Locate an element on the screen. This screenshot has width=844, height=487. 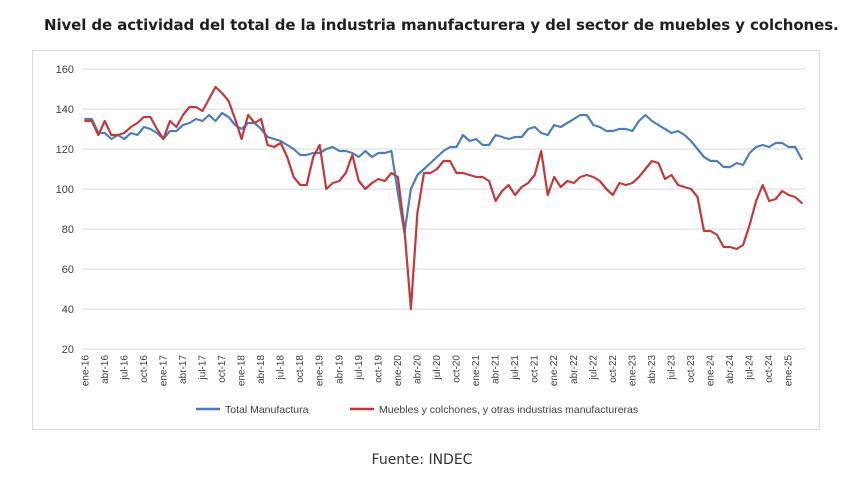
x-tick-label: oct-20 is located at coordinates (457, 369).